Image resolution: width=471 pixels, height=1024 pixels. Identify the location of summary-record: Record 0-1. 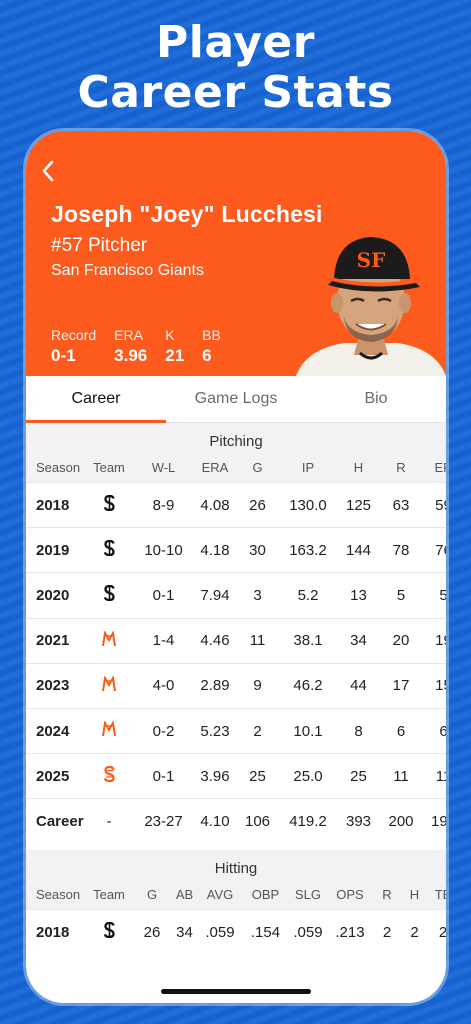
(73, 346).